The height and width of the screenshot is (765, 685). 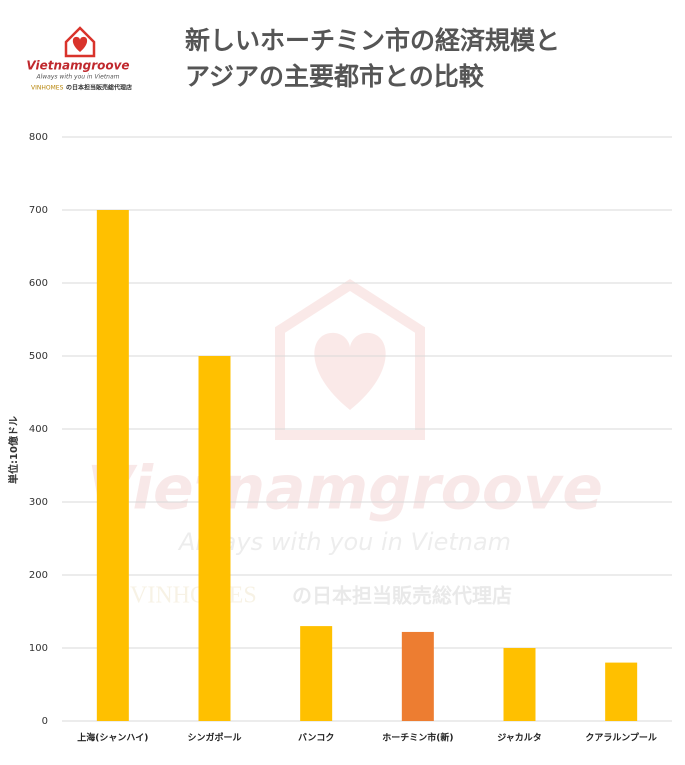 What do you see at coordinates (193, 596) in the screenshot?
I see `watermark-partner: VINHOMES` at bounding box center [193, 596].